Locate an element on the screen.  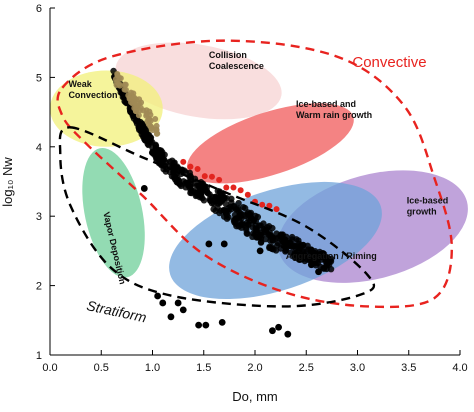
y-tick-label: 5 is located at coordinates (39, 78).